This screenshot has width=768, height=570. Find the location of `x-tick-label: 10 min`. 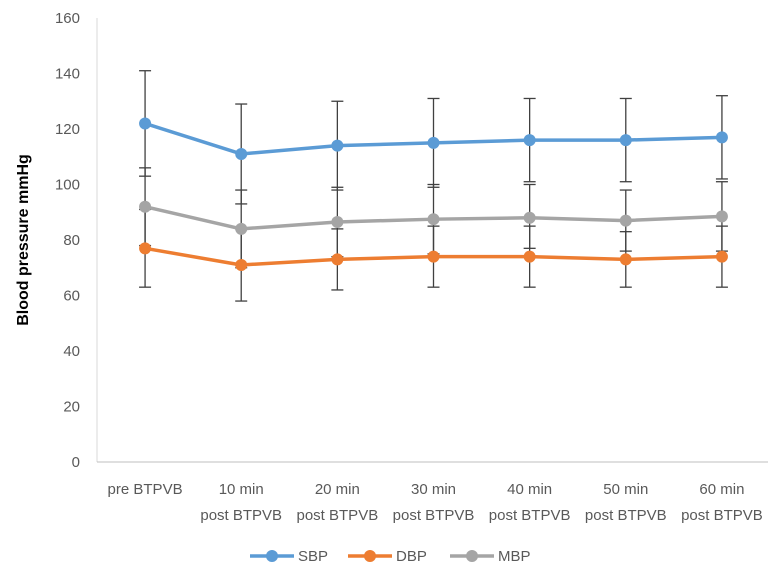

x-tick-label: 10 min is located at coordinates (241, 489).